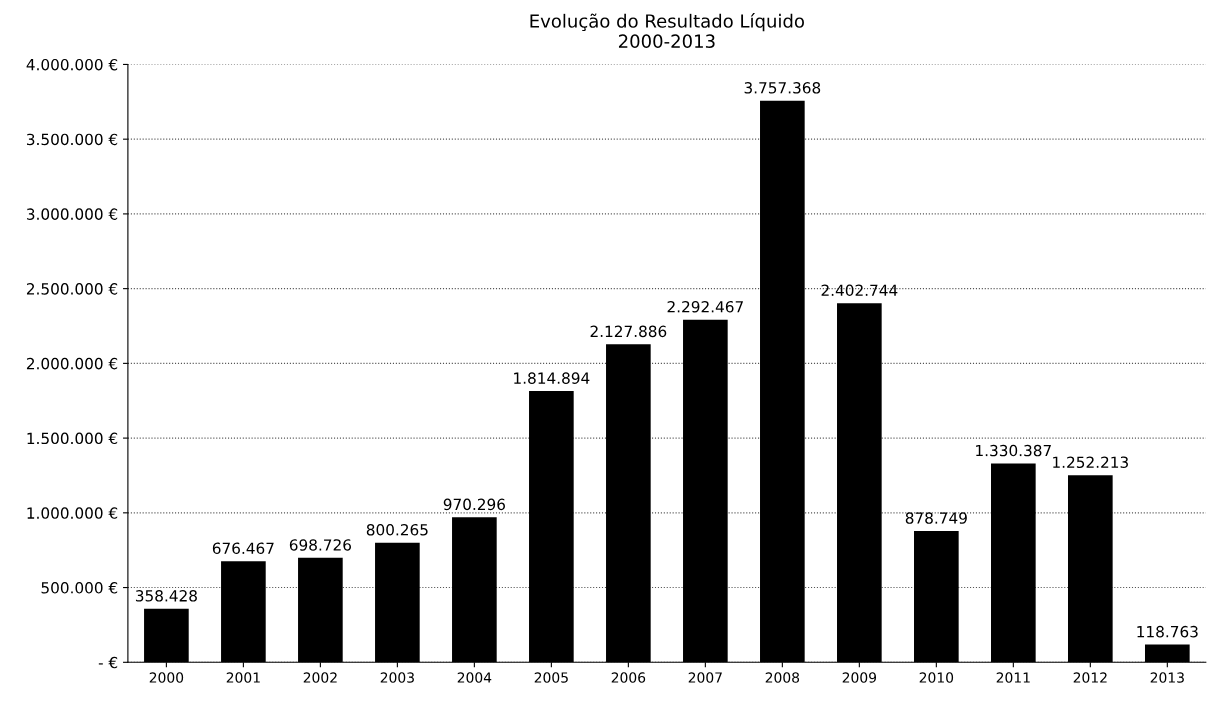  I want to click on data-label: 118.763, so click(1167, 631).